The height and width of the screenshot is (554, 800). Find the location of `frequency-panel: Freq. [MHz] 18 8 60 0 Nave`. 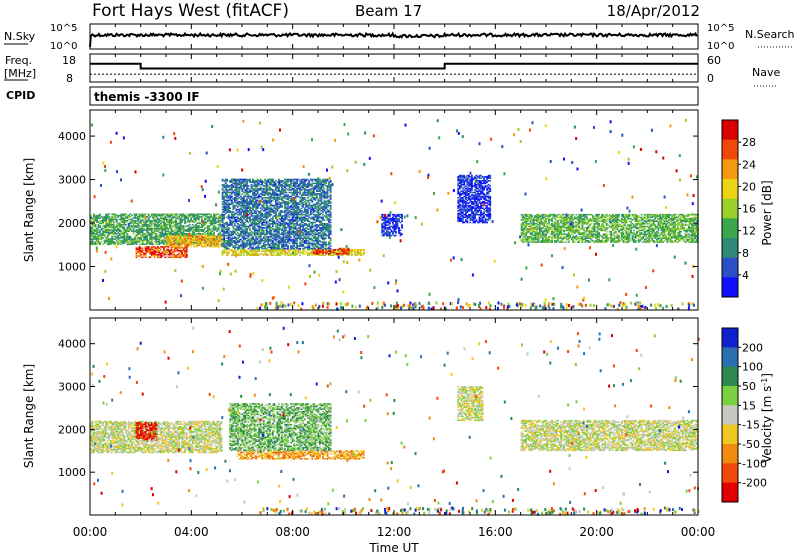

frequency-panel: Freq. [MHz] 18 8 60 0 Nave is located at coordinates (392, 70).